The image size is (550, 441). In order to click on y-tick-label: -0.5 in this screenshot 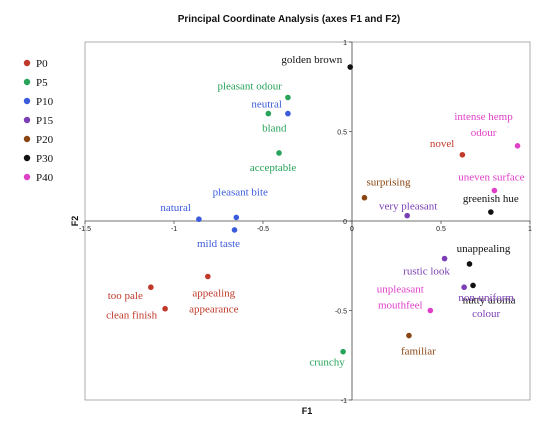, I will do `click(341, 312)`.